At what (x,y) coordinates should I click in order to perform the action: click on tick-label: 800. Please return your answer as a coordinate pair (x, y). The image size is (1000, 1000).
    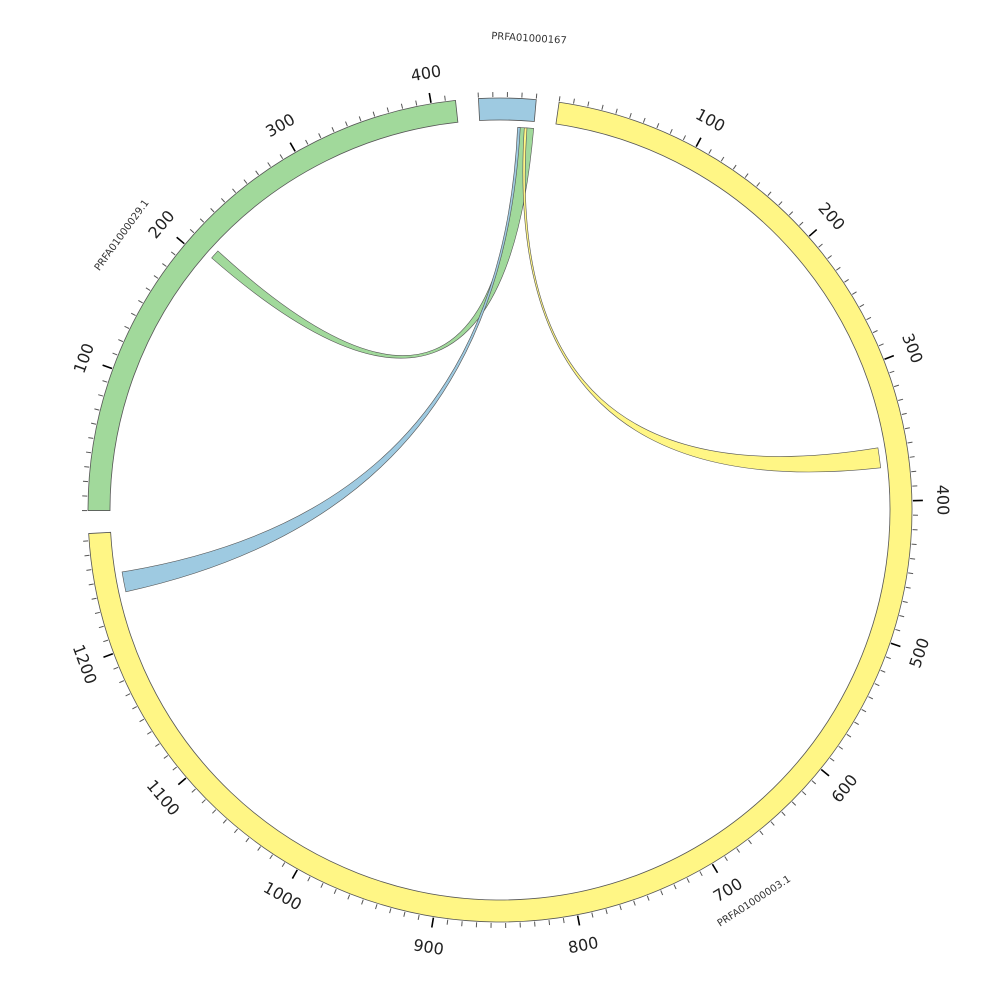
    Looking at the image, I should click on (583, 945).